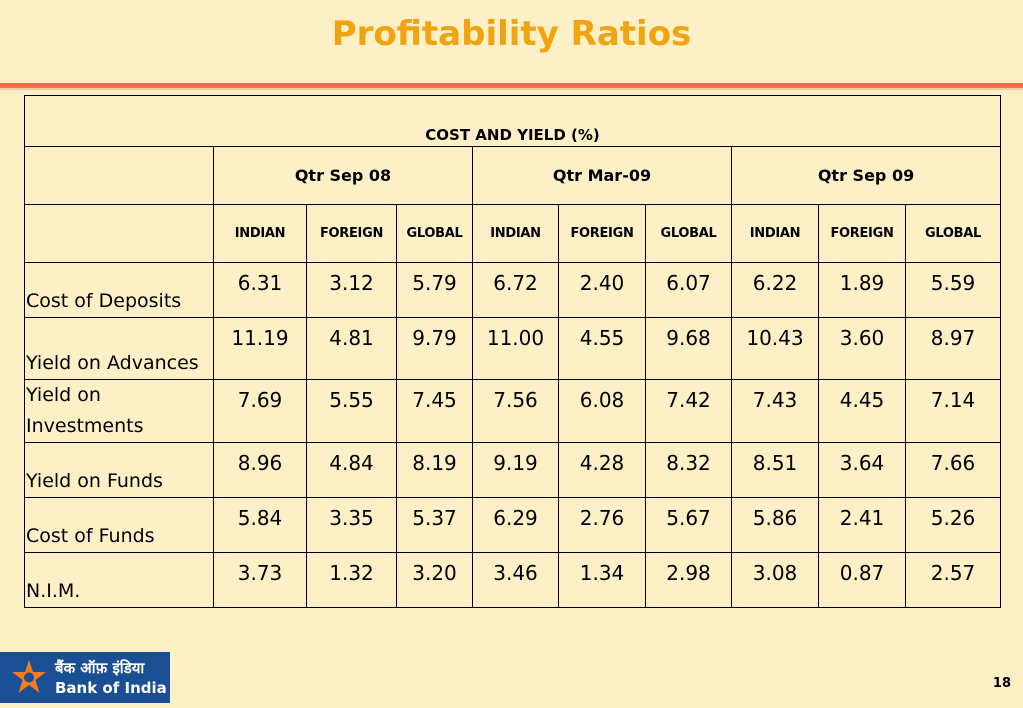 The height and width of the screenshot is (708, 1023). Describe the element at coordinates (953, 525) in the screenshot. I see `table-cell: 5.26` at that location.